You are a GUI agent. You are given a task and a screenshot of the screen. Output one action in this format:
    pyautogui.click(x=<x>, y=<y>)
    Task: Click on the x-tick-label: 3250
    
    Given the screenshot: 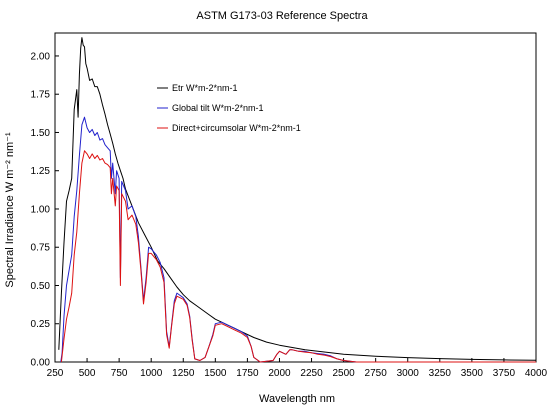 What is the action you would take?
    pyautogui.click(x=440, y=373)
    